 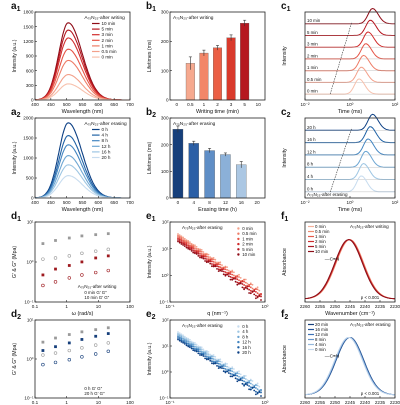 What do you see at coordinates (231, 69) in the screenshot?
I see `bar` at bounding box center [231, 69].